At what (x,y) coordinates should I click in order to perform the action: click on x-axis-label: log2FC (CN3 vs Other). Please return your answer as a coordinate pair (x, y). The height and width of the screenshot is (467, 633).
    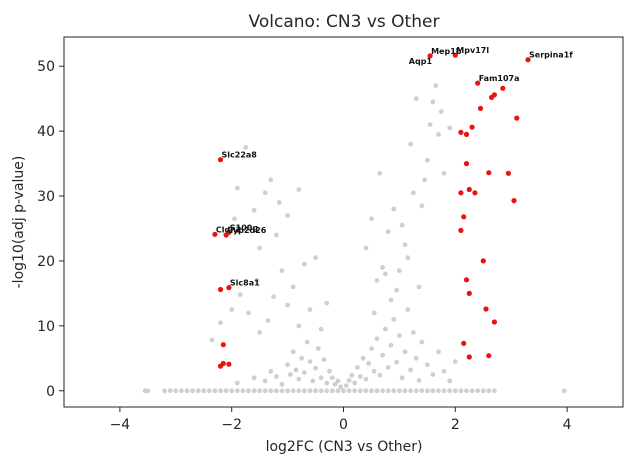
    Looking at the image, I should click on (344, 447).